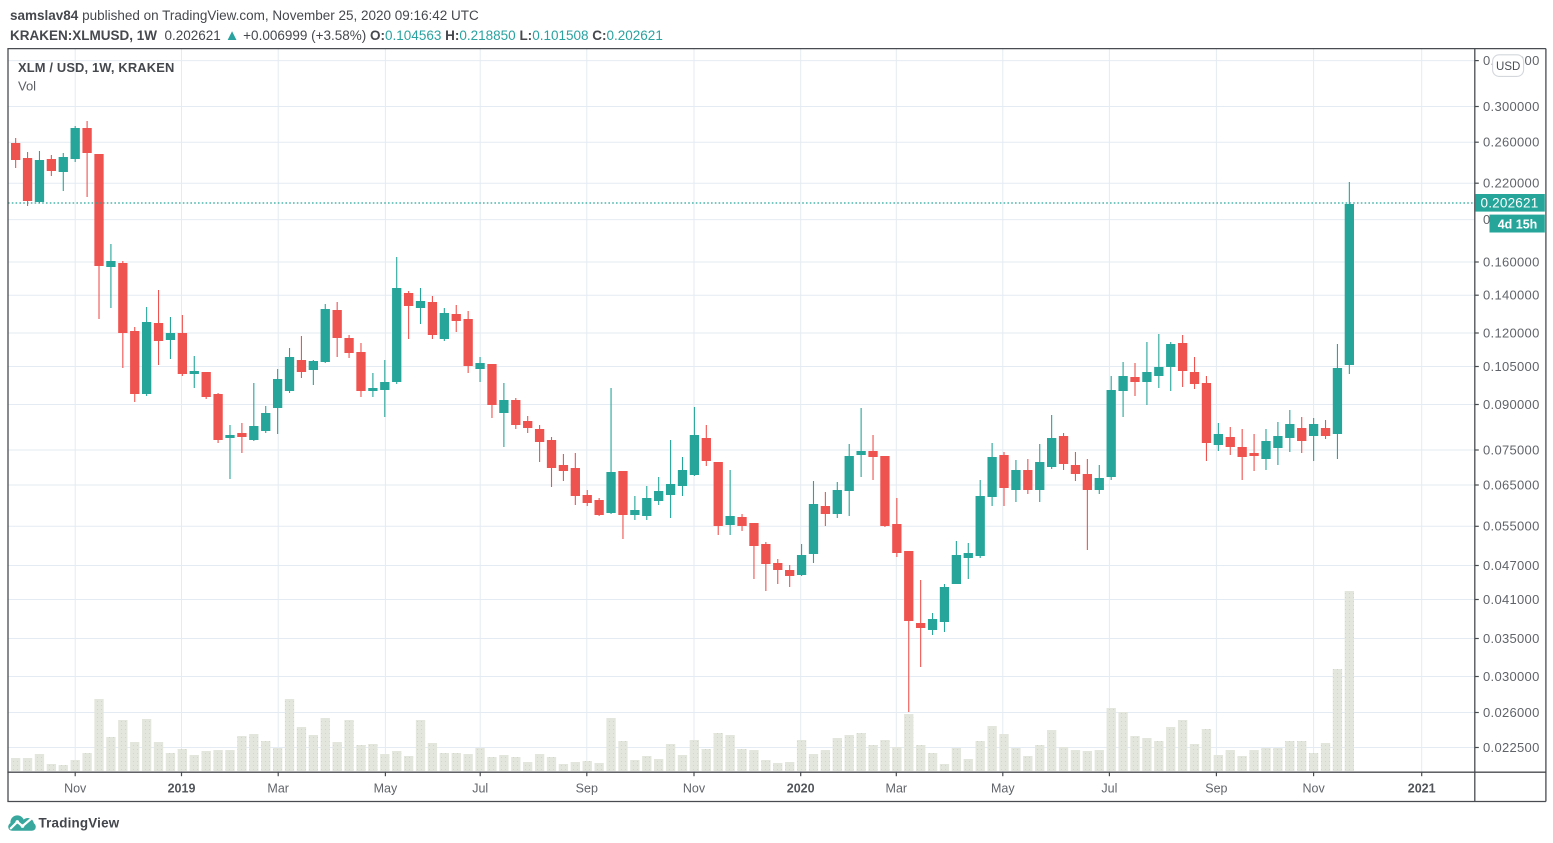  Describe the element at coordinates (27, 86) in the screenshot. I see `svg-text: Vol` at that location.